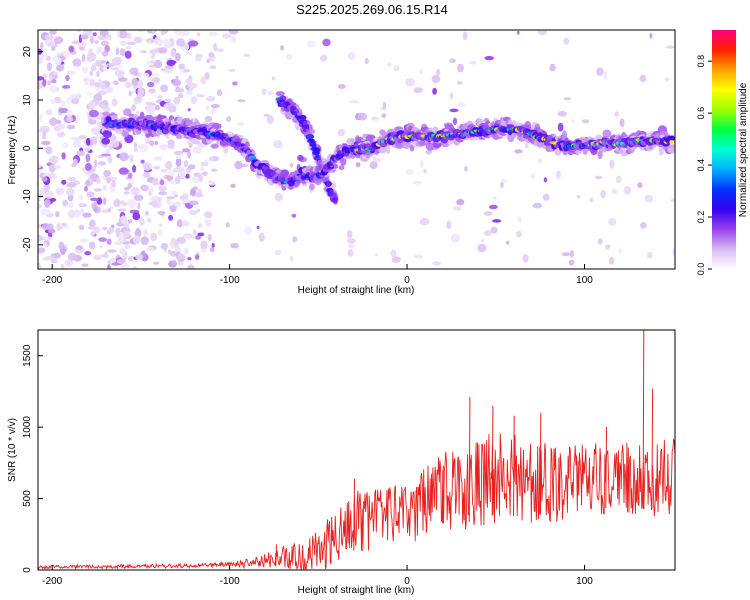  What do you see at coordinates (407, 581) in the screenshot?
I see `snr-x-tick-label: 0` at bounding box center [407, 581].